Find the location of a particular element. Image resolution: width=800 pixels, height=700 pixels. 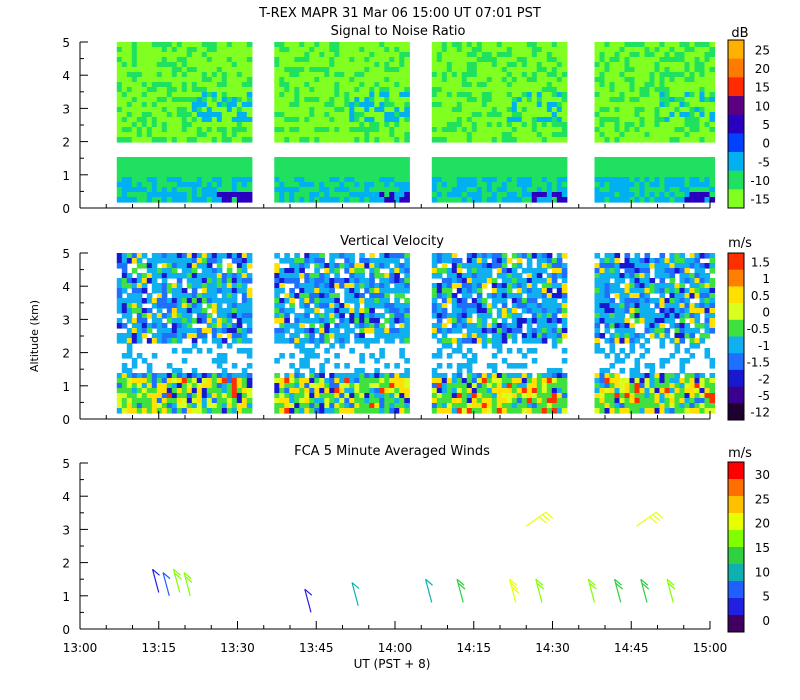

snr-colorbar-swatch is located at coordinates (736, 199).